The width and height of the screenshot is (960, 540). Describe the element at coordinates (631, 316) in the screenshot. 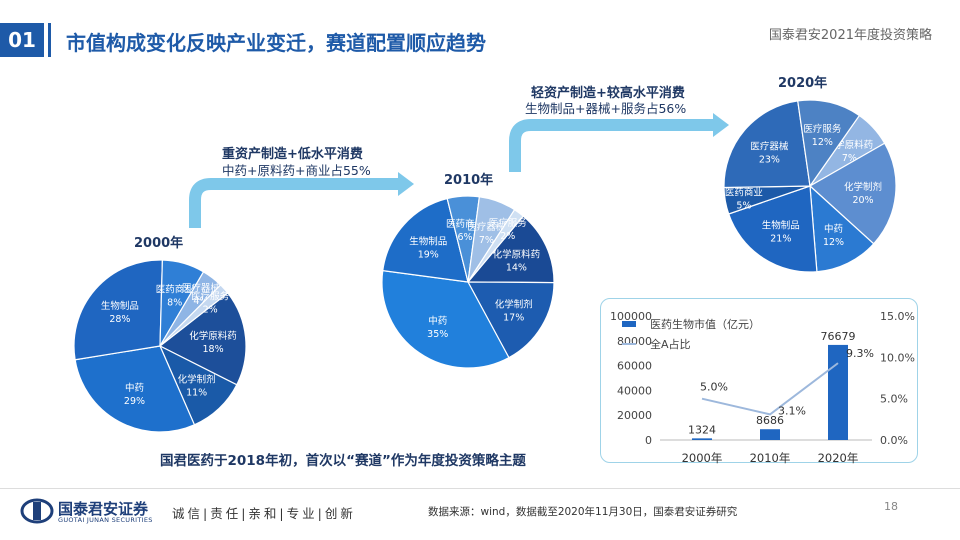

I see `y-left-tick: 100000` at that location.